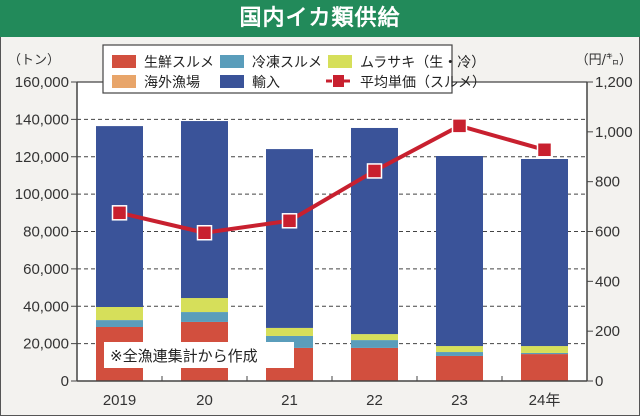  What do you see at coordinates (65, 381) in the screenshot?
I see `left-tick-label: 0` at bounding box center [65, 381].